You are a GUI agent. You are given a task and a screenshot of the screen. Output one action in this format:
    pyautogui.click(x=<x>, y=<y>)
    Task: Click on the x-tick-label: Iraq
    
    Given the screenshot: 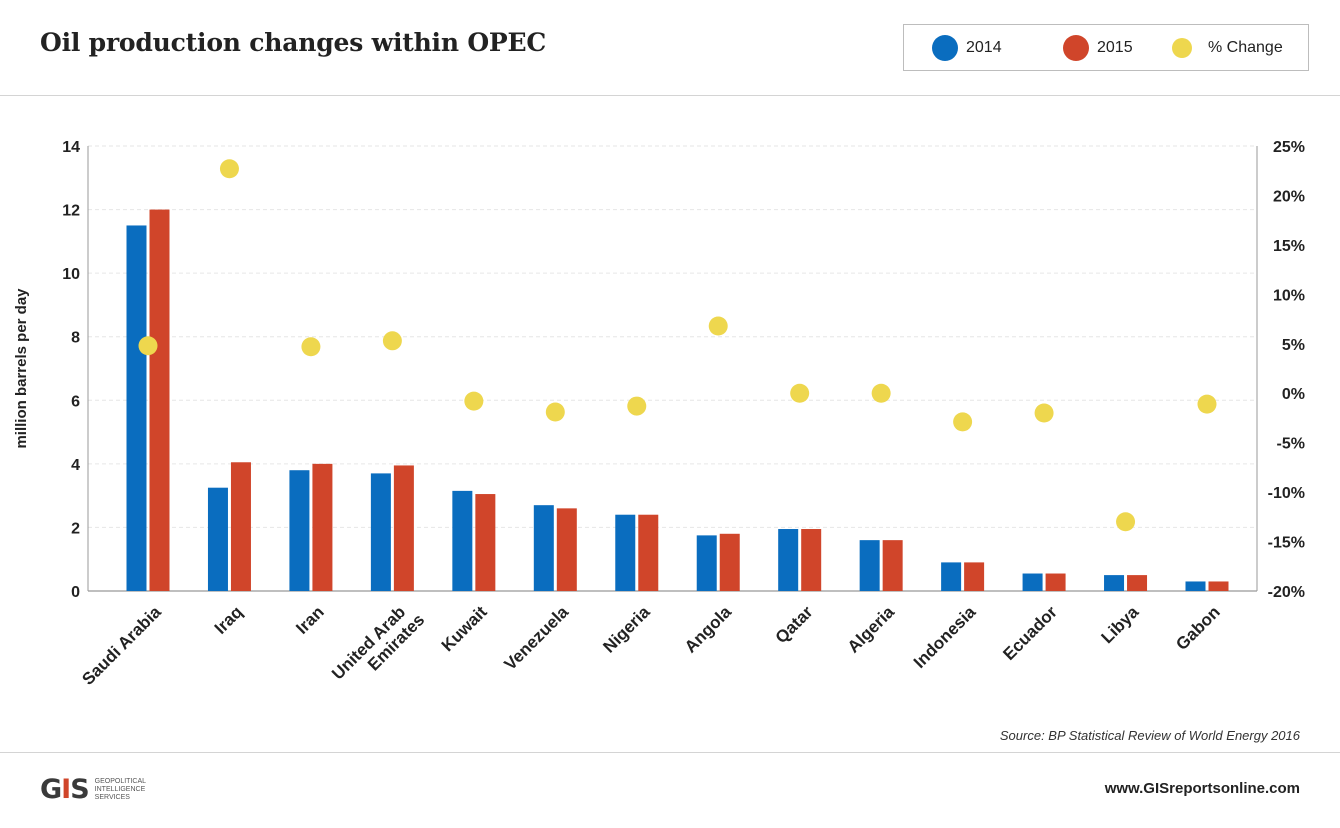 What is the action you would take?
    pyautogui.click(x=228, y=619)
    